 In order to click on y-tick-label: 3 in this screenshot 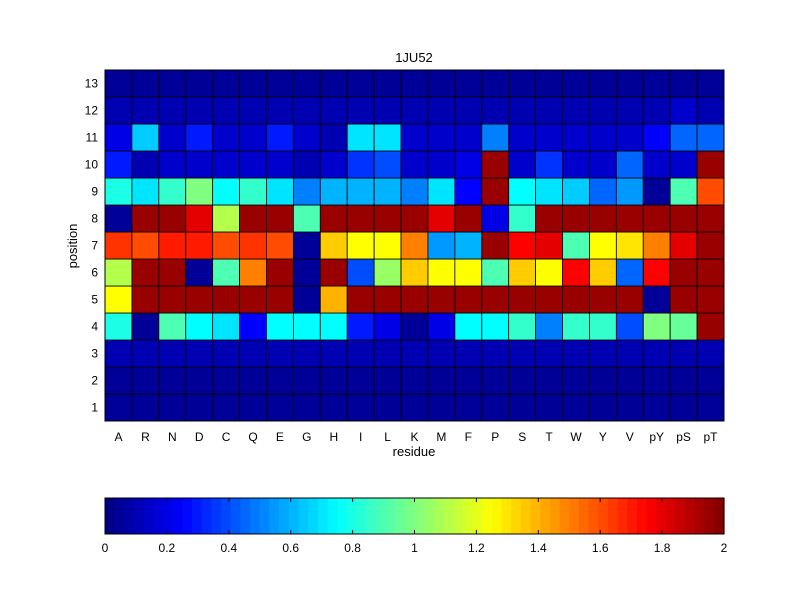, I will do `click(94, 354)`.